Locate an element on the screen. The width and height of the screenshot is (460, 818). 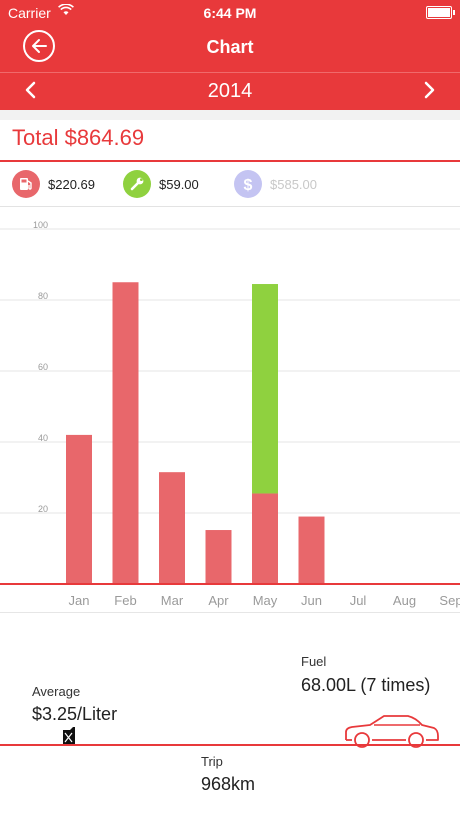
y-tick-label: 100 is located at coordinates (40, 225).